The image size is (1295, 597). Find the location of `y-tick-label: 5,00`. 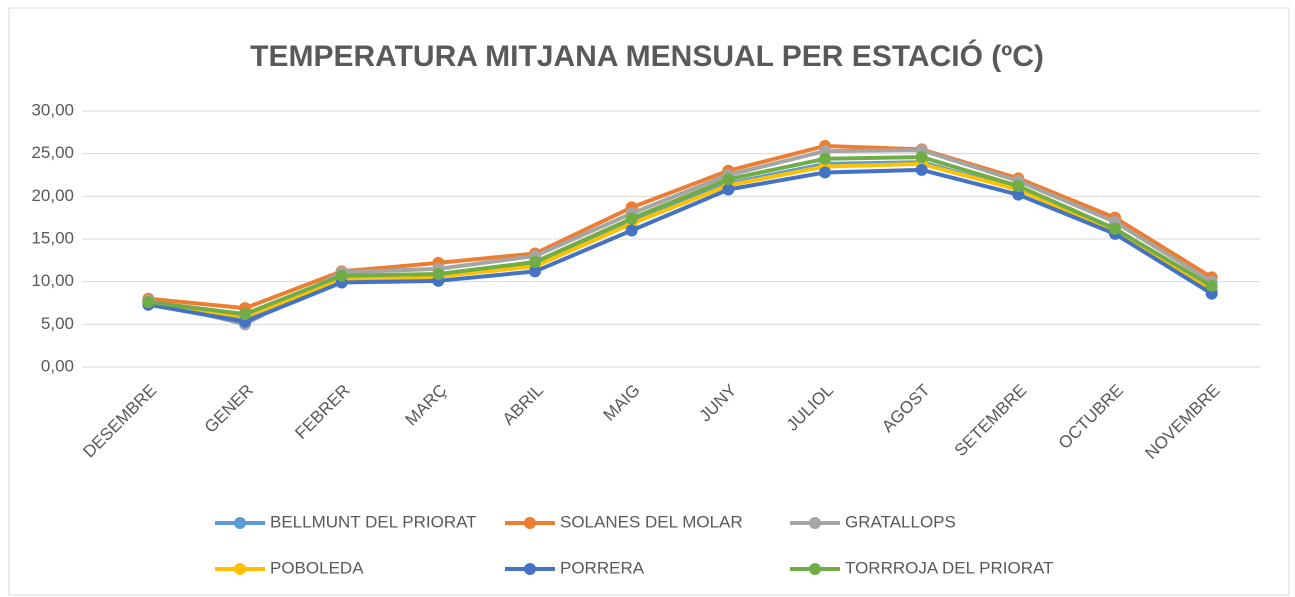

y-tick-label: 5,00 is located at coordinates (57, 323).